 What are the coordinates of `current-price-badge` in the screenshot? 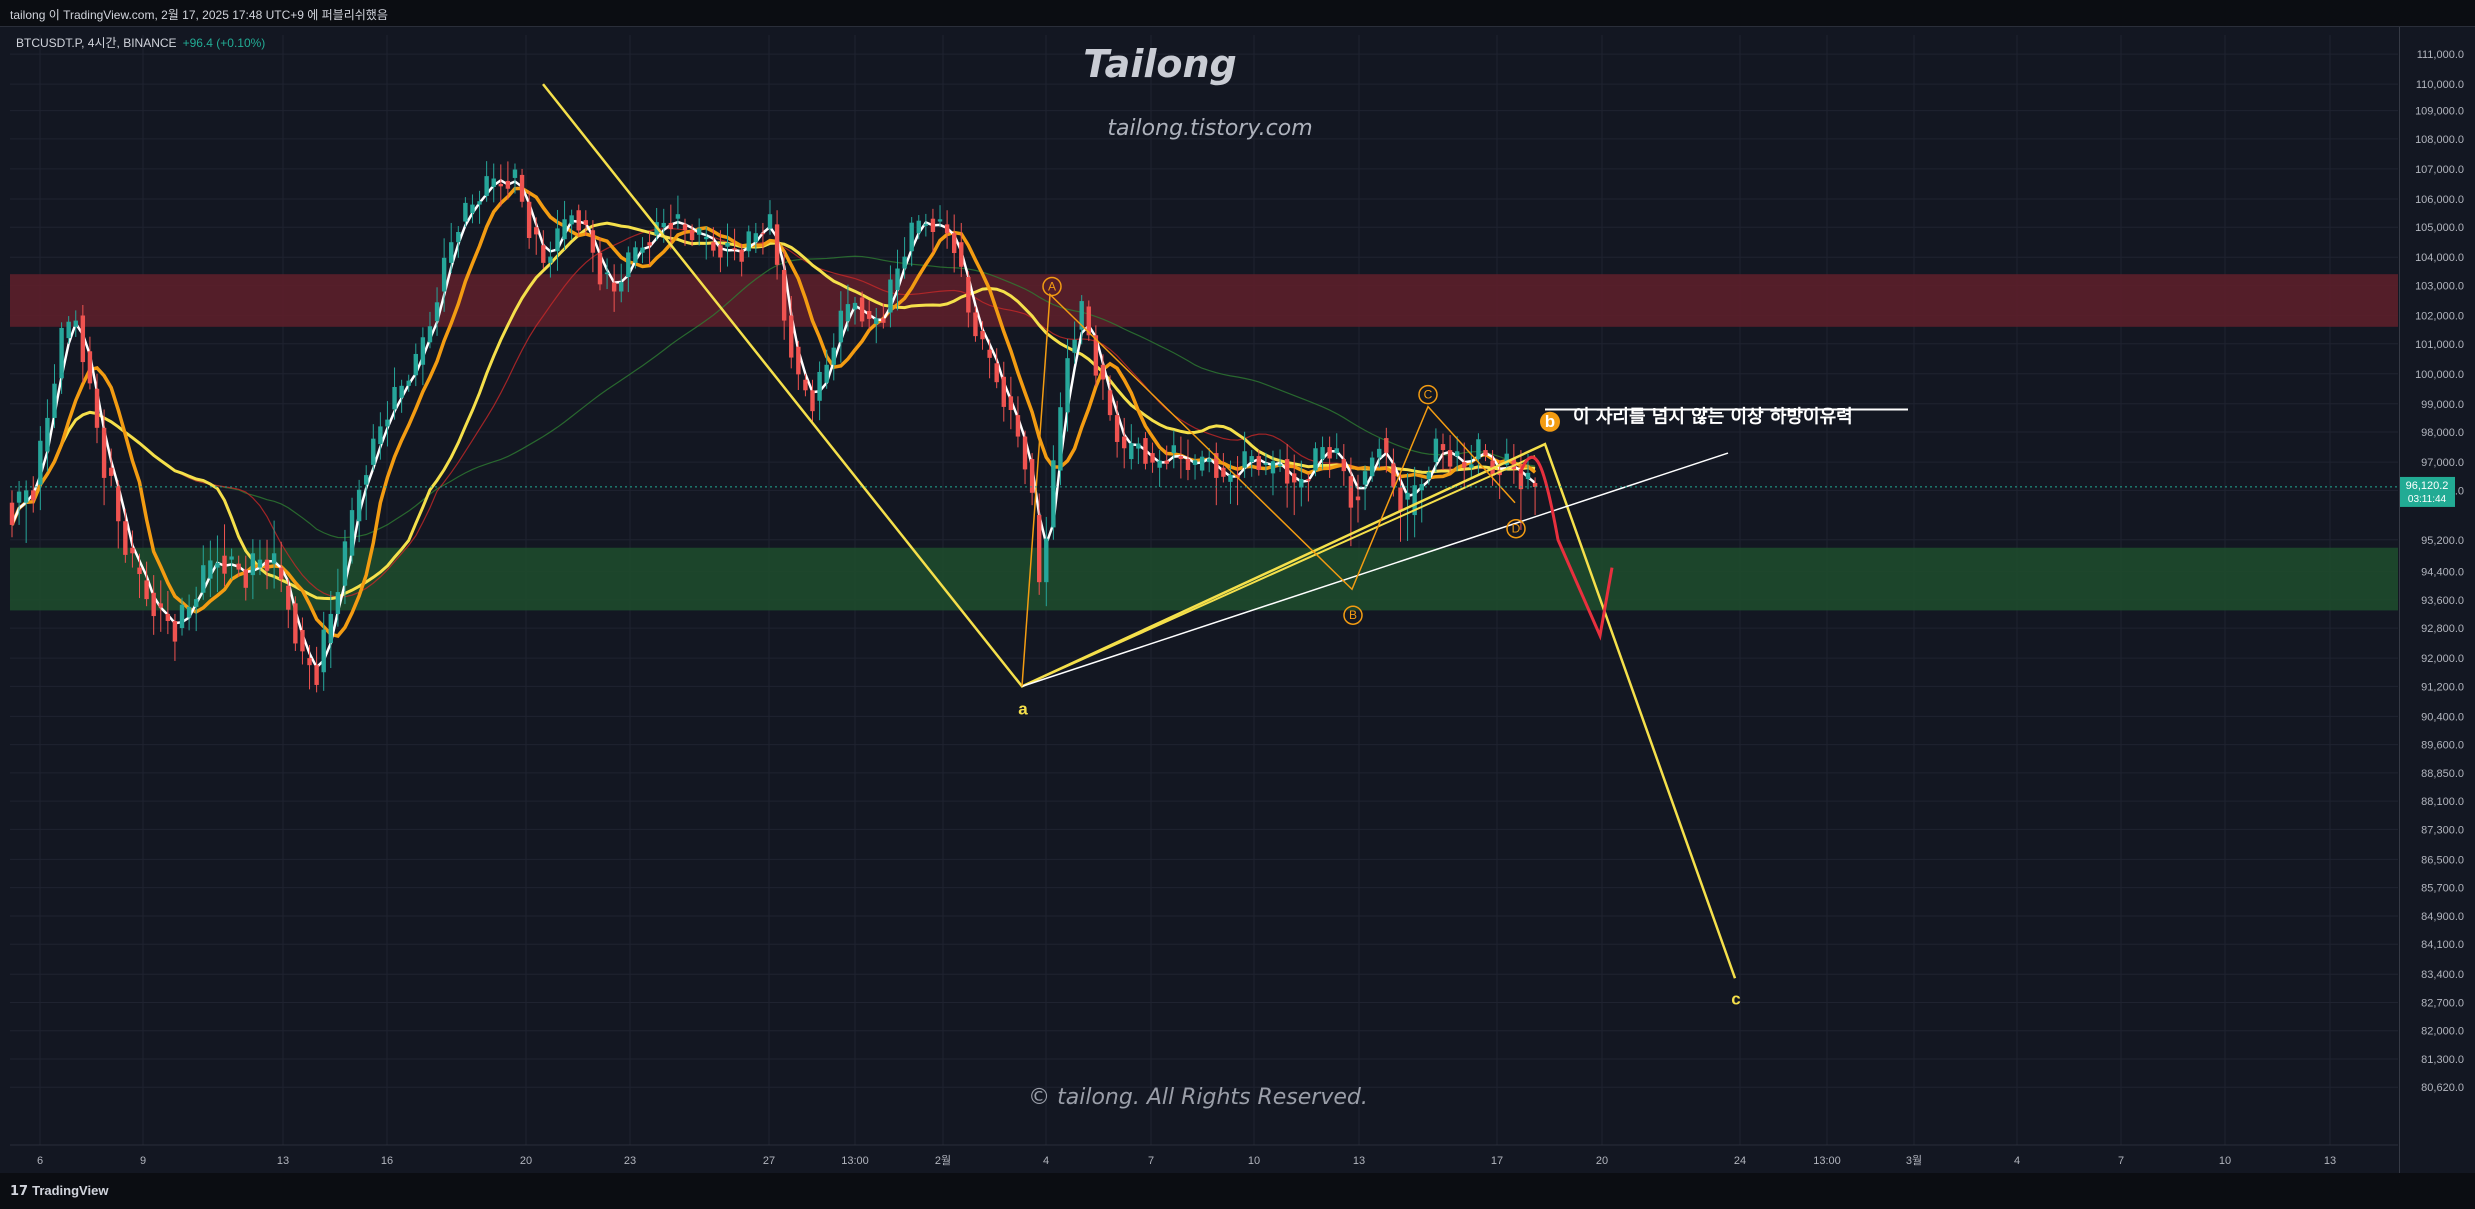 It's located at (2427, 491).